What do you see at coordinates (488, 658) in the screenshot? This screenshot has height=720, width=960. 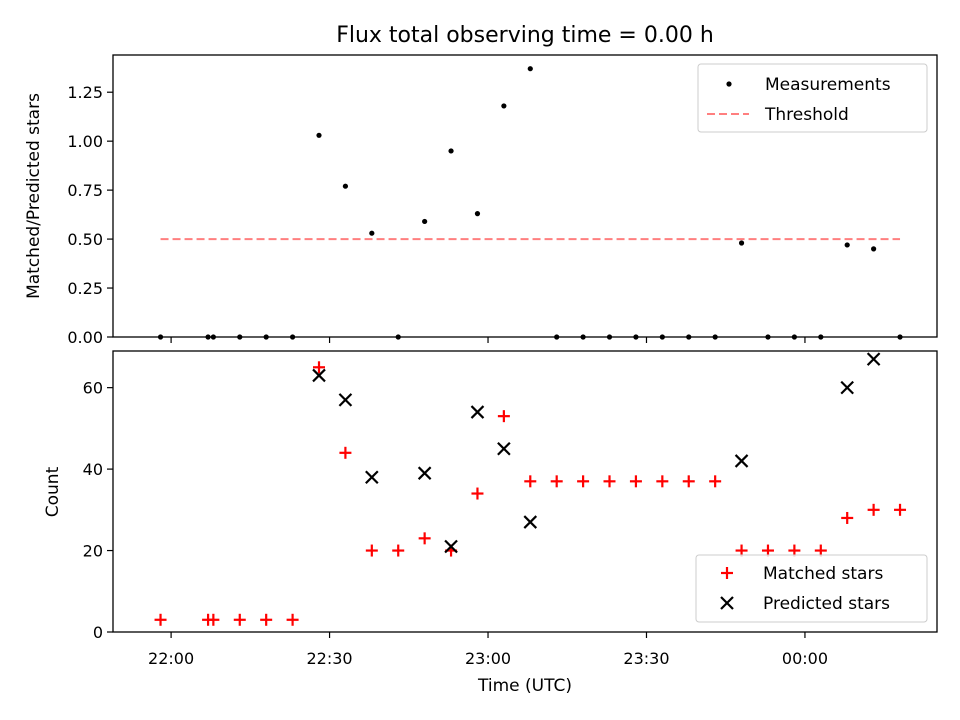 I see `x-tick-label: 23:00` at bounding box center [488, 658].